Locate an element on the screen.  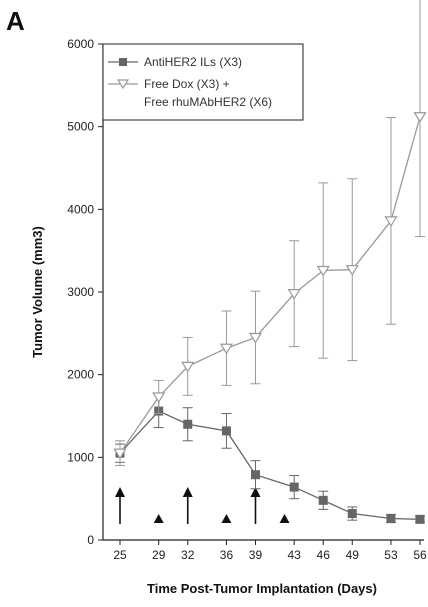
series-line is located at coordinates (270, 465).